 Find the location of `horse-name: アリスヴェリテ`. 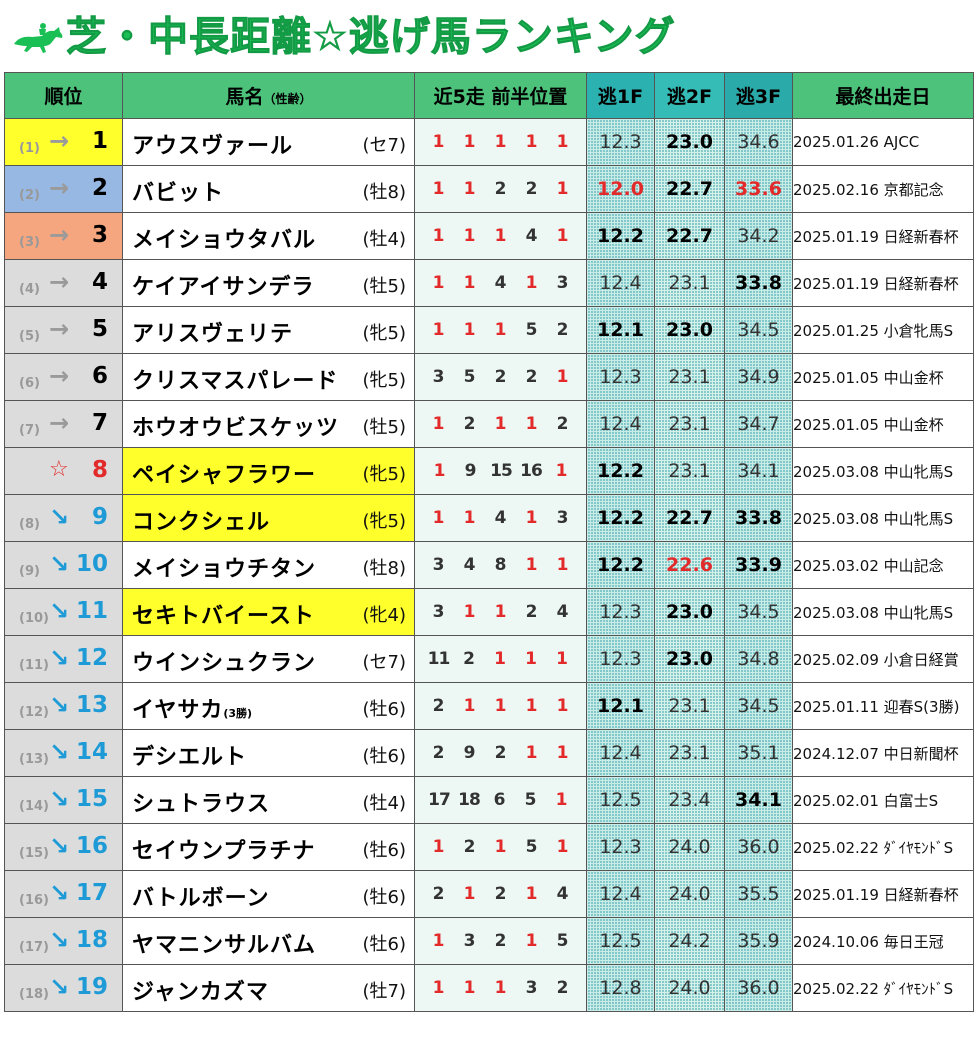

horse-name: アリスヴェリテ is located at coordinates (212, 332).